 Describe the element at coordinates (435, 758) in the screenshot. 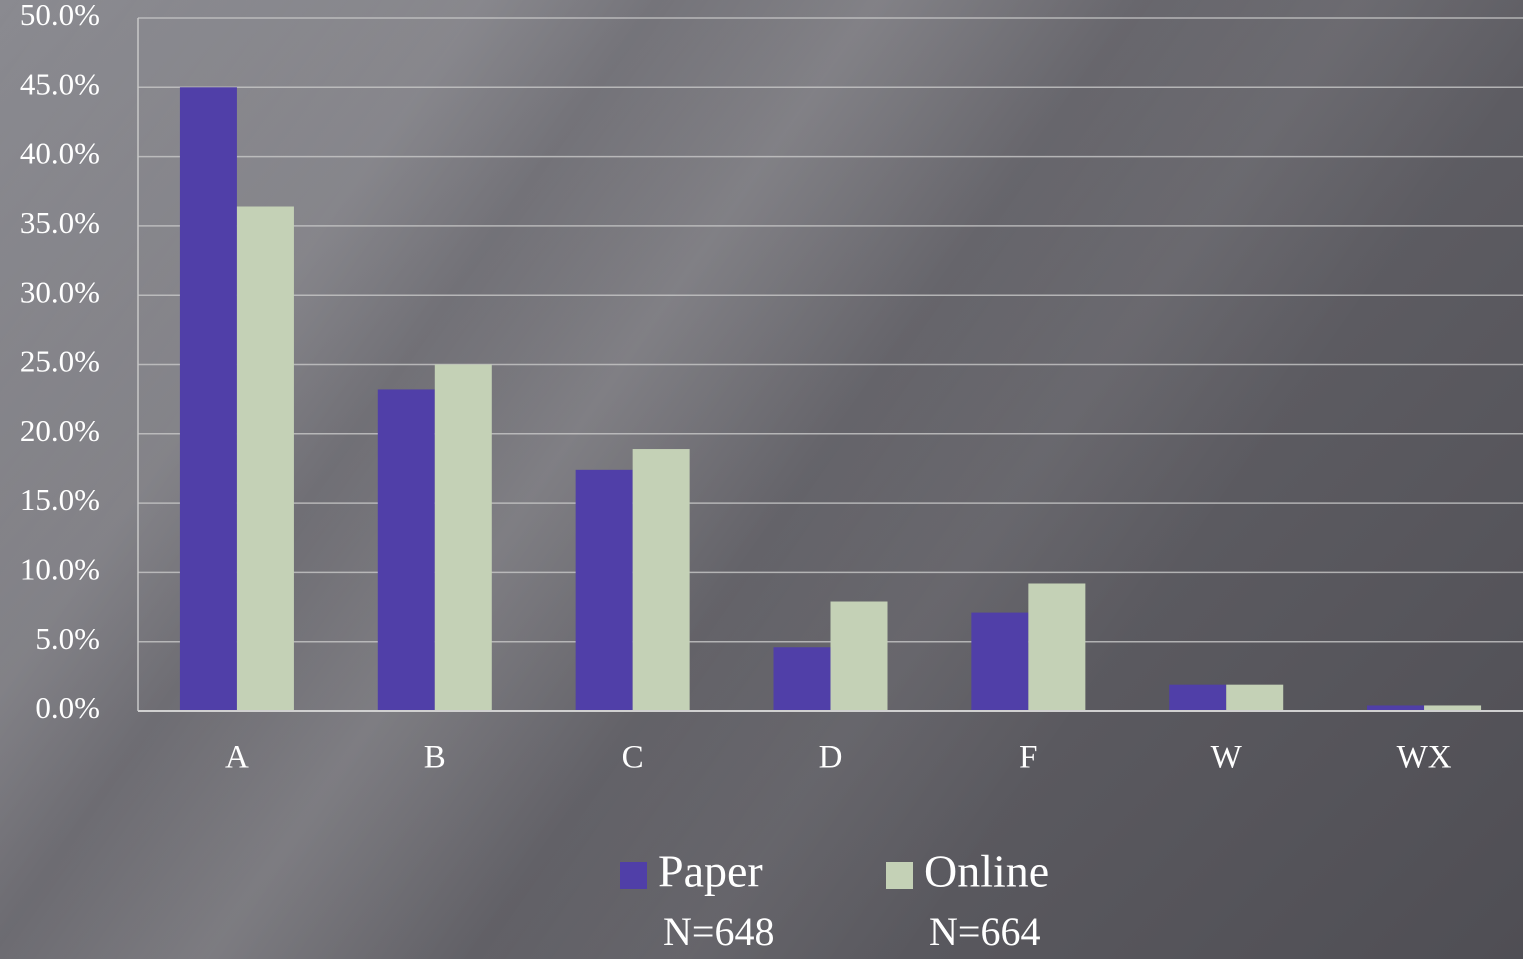

I see `x-tick-label: B` at that location.